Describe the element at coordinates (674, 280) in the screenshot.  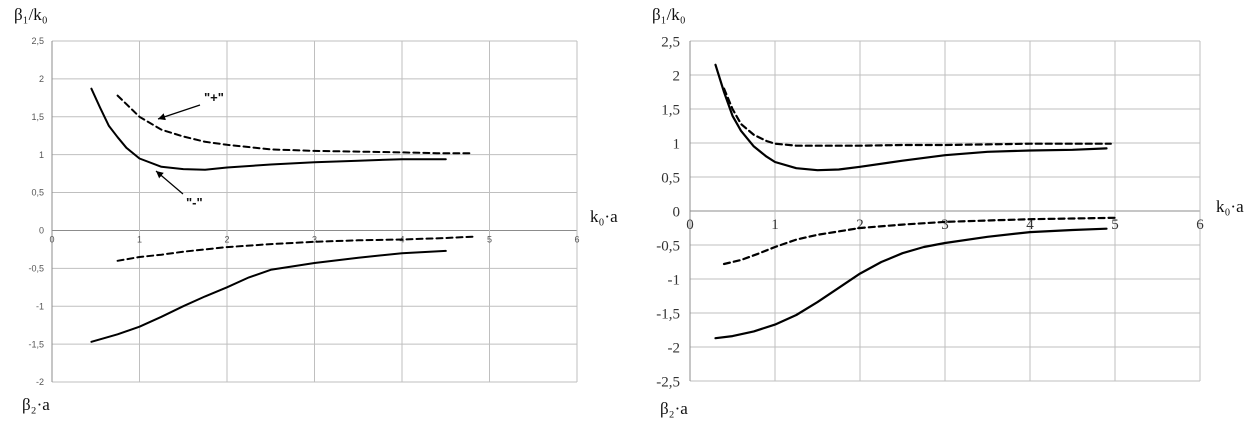
I see `right-y-tick-label: -1` at that location.